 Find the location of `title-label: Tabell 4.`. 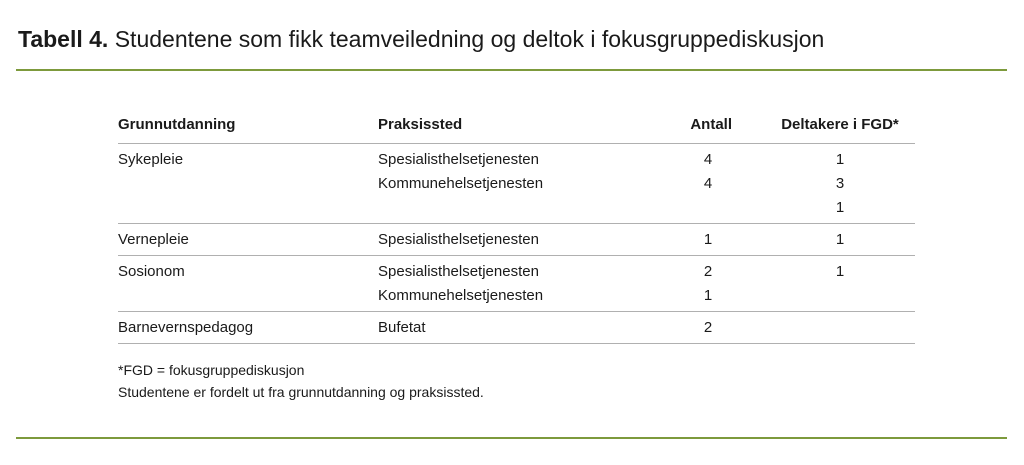

title-label: Tabell 4. is located at coordinates (63, 39).